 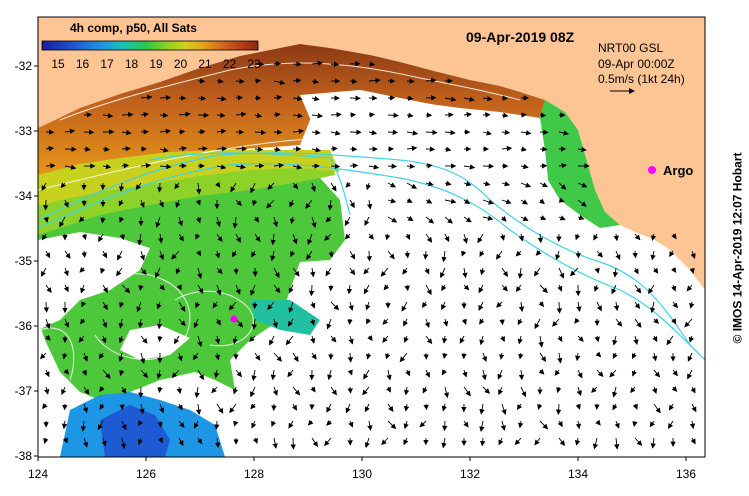 What do you see at coordinates (24, 326) in the screenshot?
I see `y-tick-label: -36` at bounding box center [24, 326].